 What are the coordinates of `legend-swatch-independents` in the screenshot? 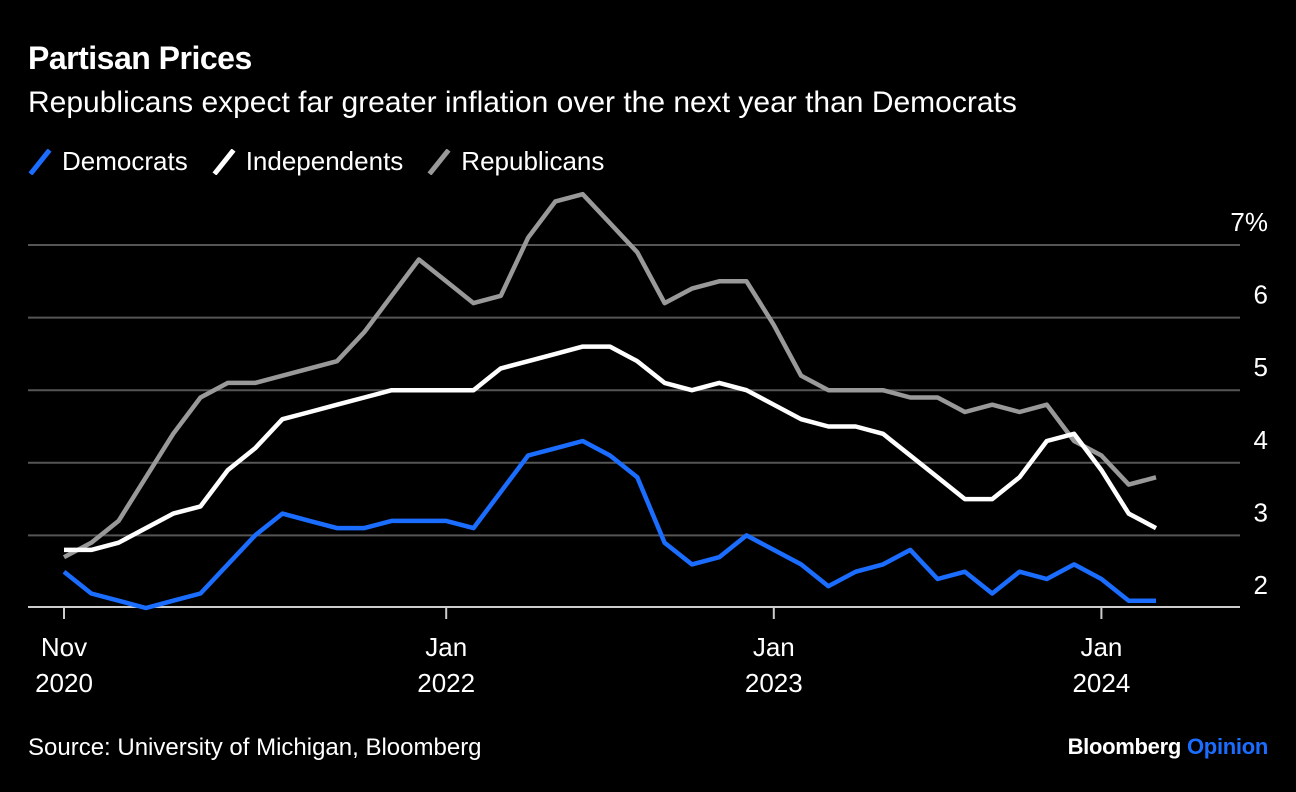 It's located at (224, 161).